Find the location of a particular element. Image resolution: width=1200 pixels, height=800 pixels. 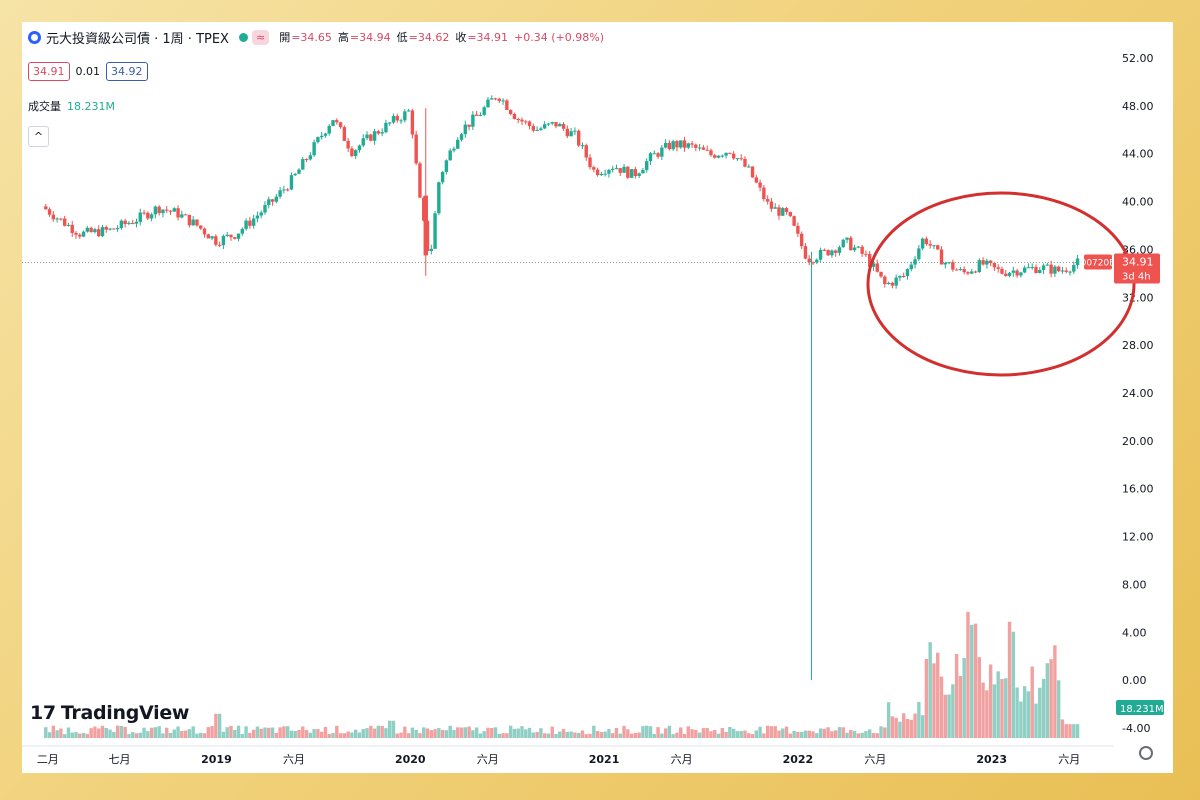

price-tag-box is located at coordinates (1137, 268).